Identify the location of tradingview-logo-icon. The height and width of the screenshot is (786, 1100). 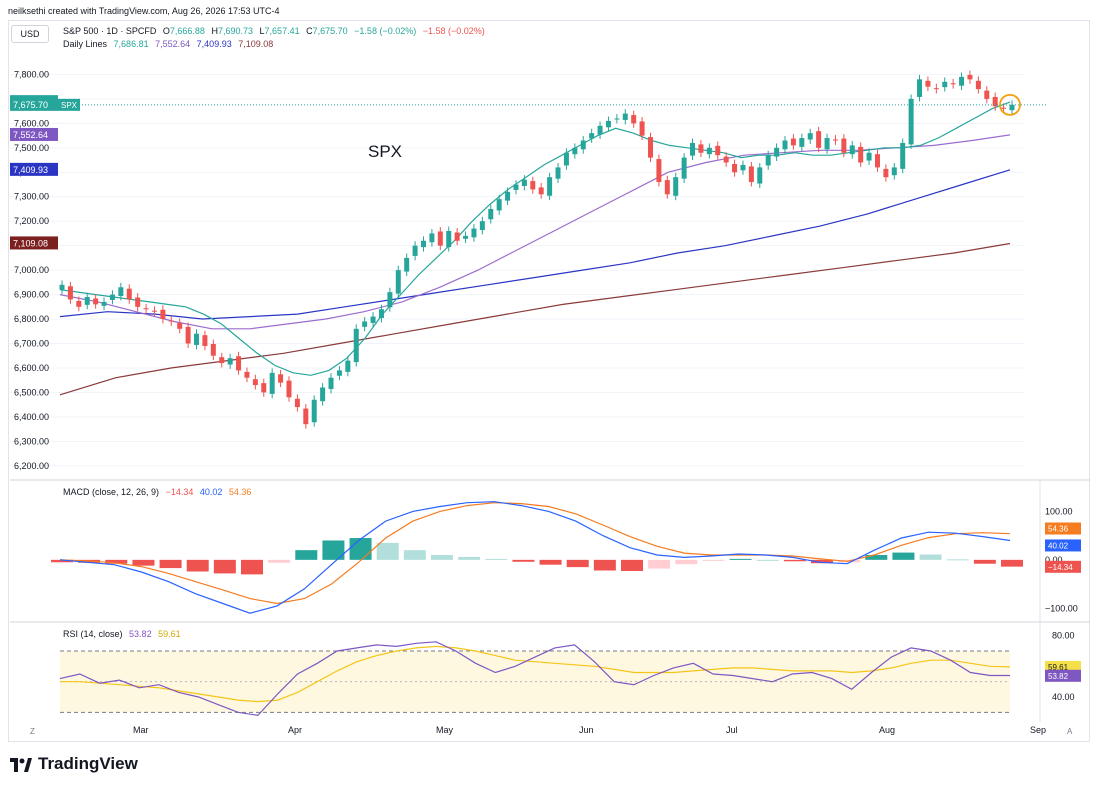
(21, 764).